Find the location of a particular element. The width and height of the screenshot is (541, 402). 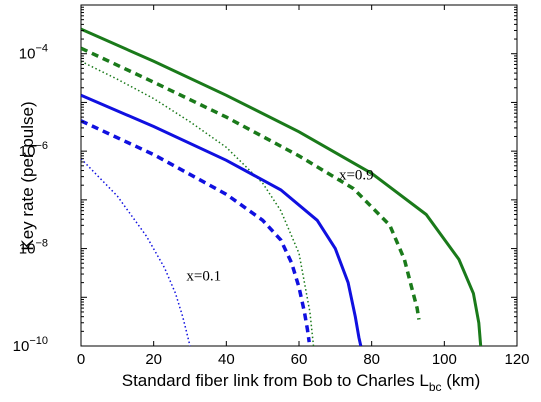

x-tick-label: 80 is located at coordinates (371, 359).